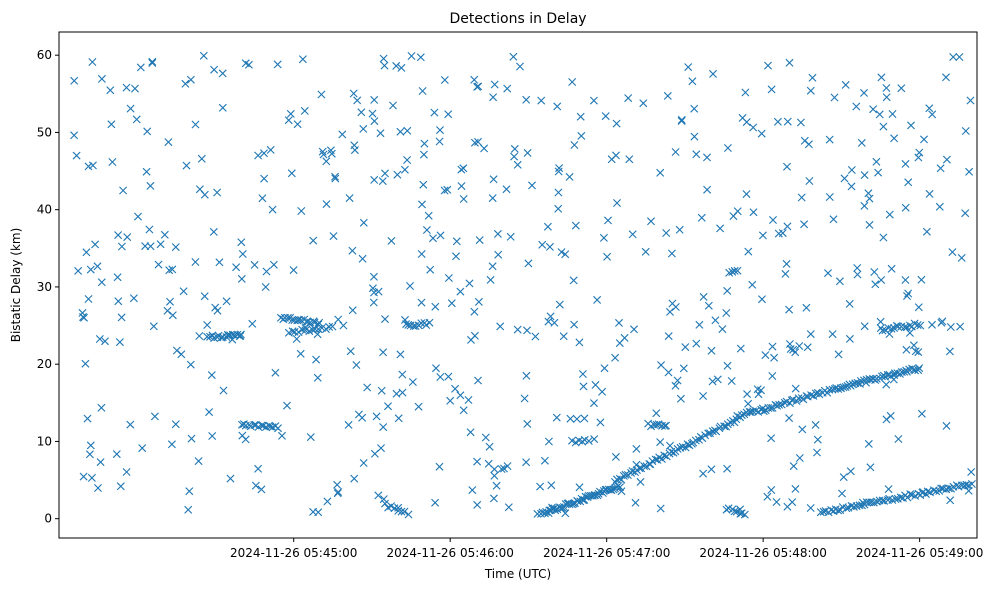  What do you see at coordinates (48, 519) in the screenshot?
I see `y-tick-label: 0` at bounding box center [48, 519].